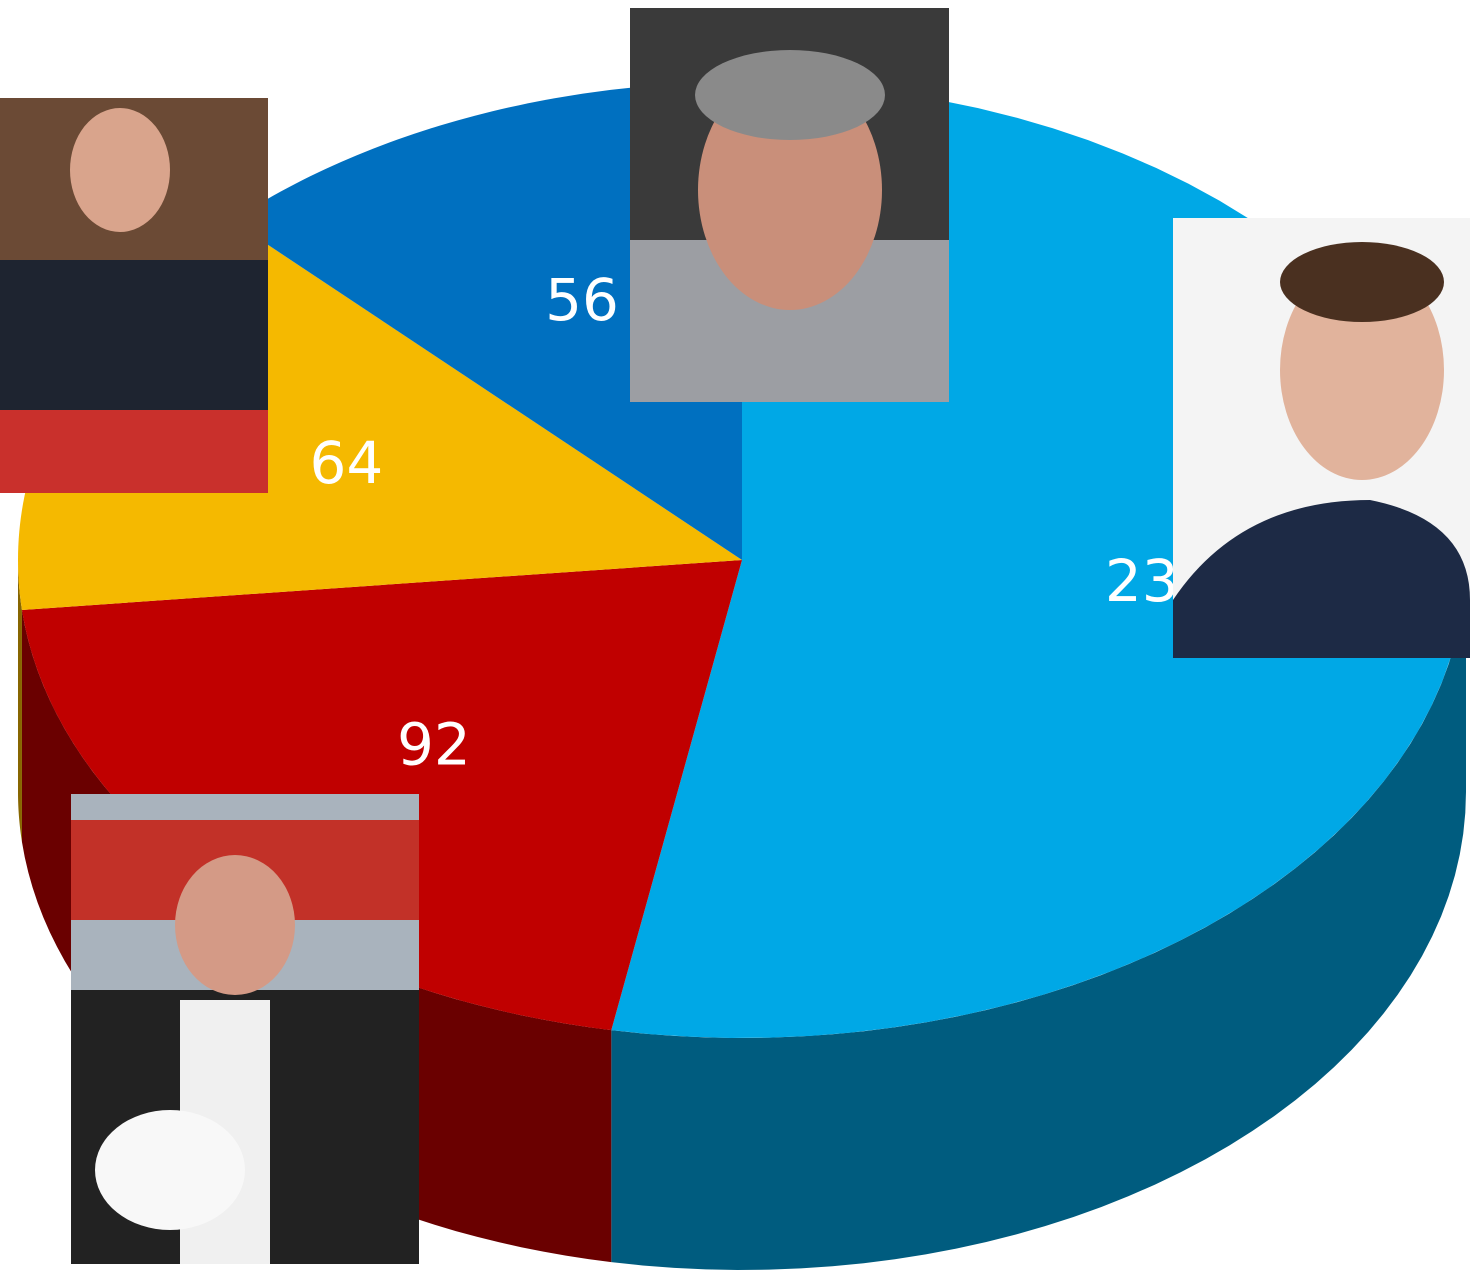  I want to click on pie-slice, so click(486, 321).